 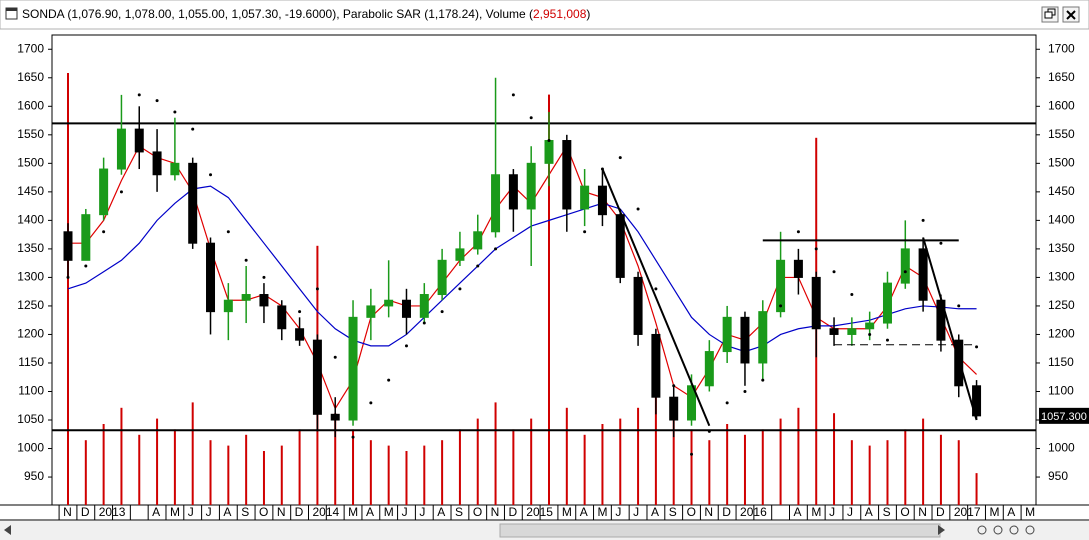 I want to click on y-tick-label-right: 1350, so click(x=1061, y=248).